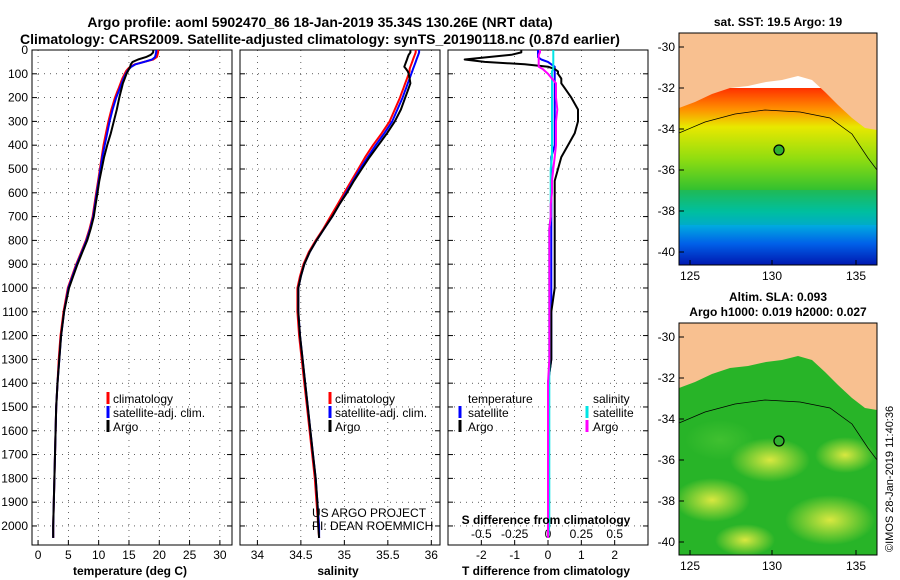  Describe the element at coordinates (381, 413) in the screenshot. I see `legend-sal-sat-label: satellite-adj. clim.` at that location.